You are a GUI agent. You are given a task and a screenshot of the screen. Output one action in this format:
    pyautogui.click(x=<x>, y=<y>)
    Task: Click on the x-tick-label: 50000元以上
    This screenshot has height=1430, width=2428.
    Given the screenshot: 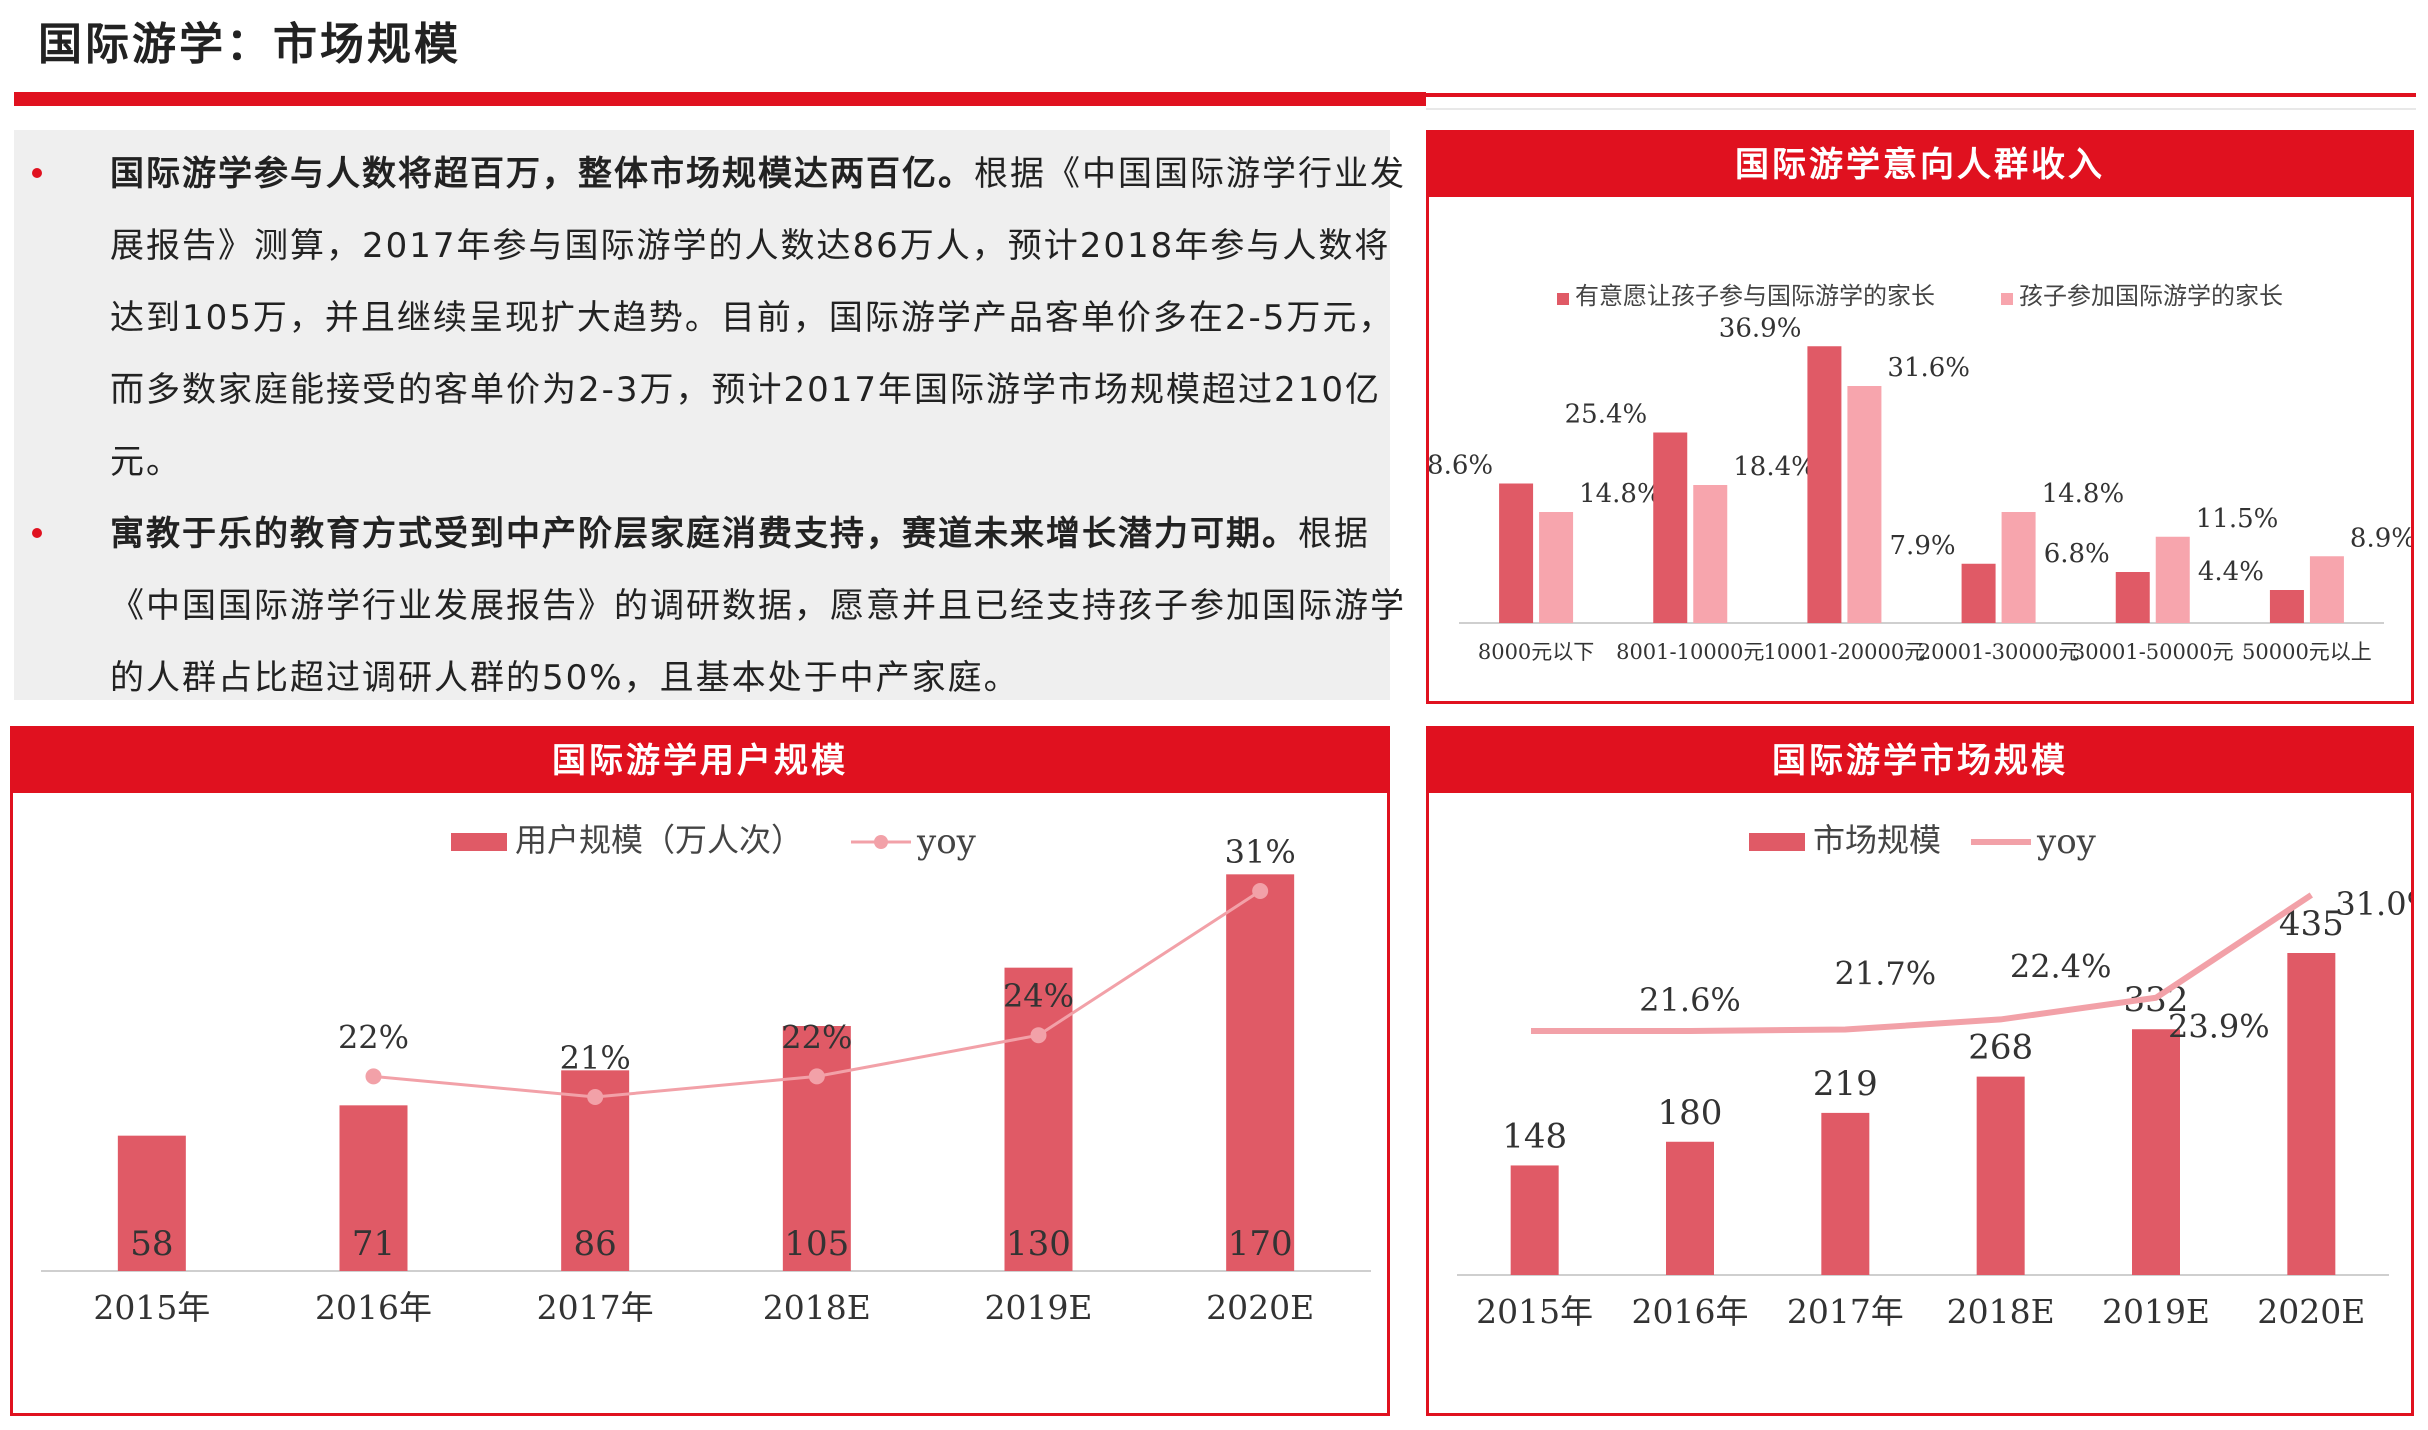 What is the action you would take?
    pyautogui.click(x=2307, y=652)
    